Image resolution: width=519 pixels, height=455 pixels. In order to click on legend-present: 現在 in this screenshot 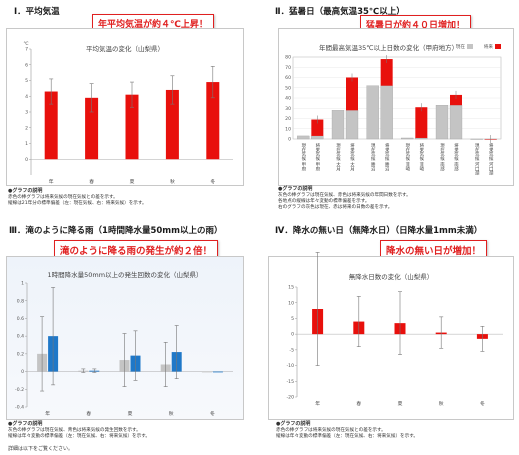, I will do `click(461, 46)`.